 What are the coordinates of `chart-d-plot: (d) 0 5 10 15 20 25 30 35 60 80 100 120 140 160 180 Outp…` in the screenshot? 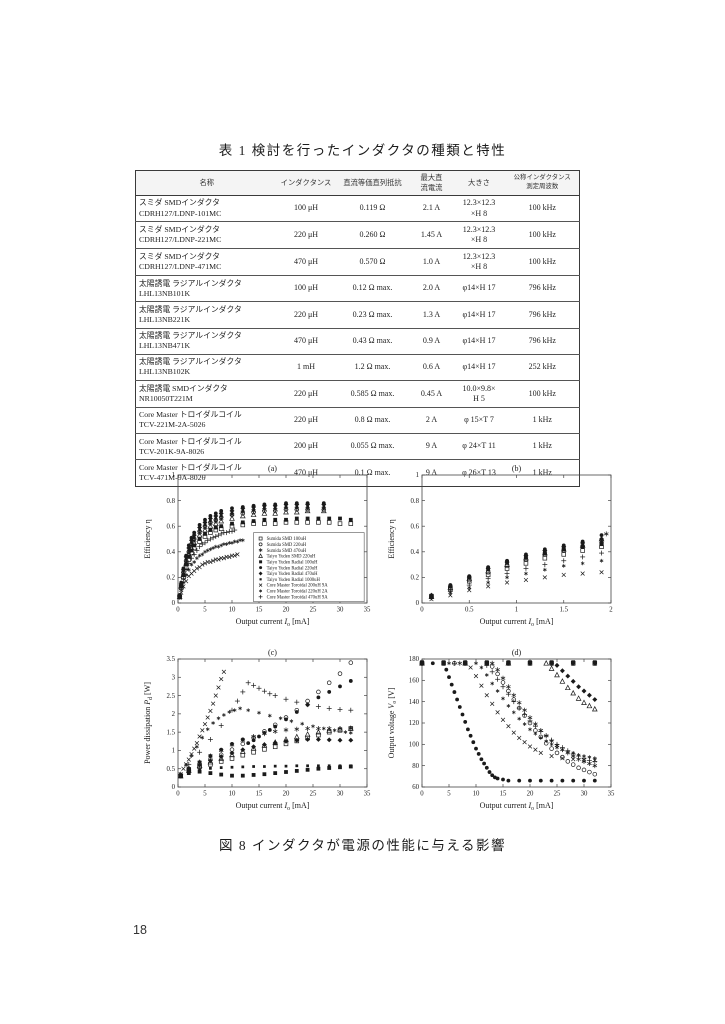 It's located at (501, 730).